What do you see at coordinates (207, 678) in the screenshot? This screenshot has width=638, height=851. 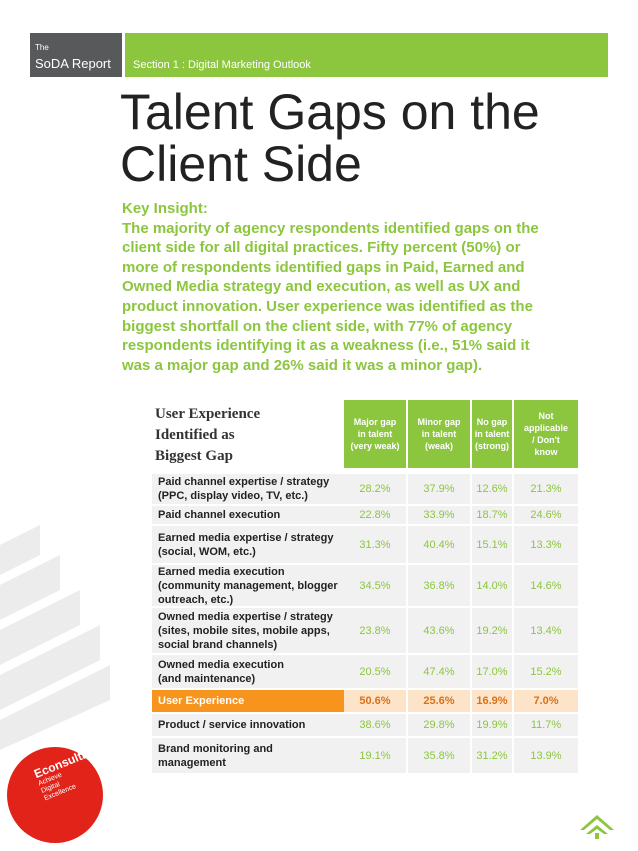 I see `row-label-line: (and maintenance)` at bounding box center [207, 678].